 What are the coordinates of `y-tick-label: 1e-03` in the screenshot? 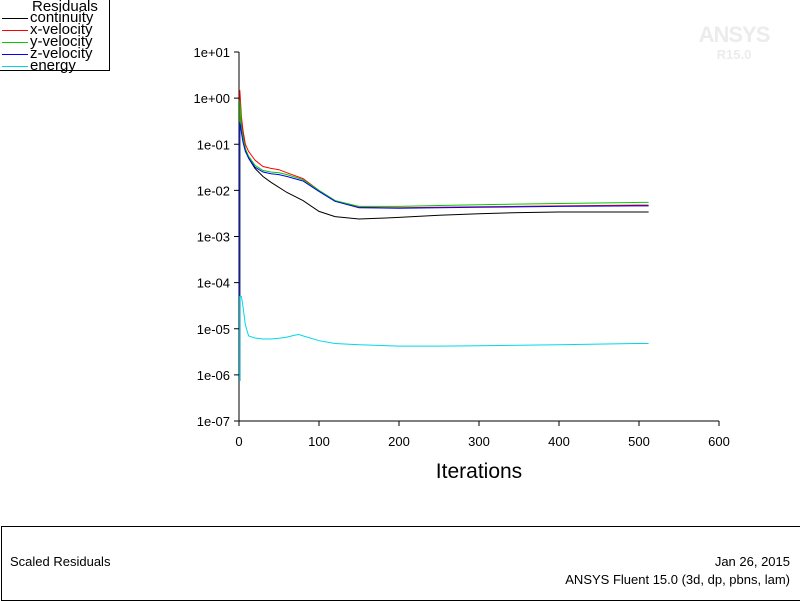 It's located at (213, 237).